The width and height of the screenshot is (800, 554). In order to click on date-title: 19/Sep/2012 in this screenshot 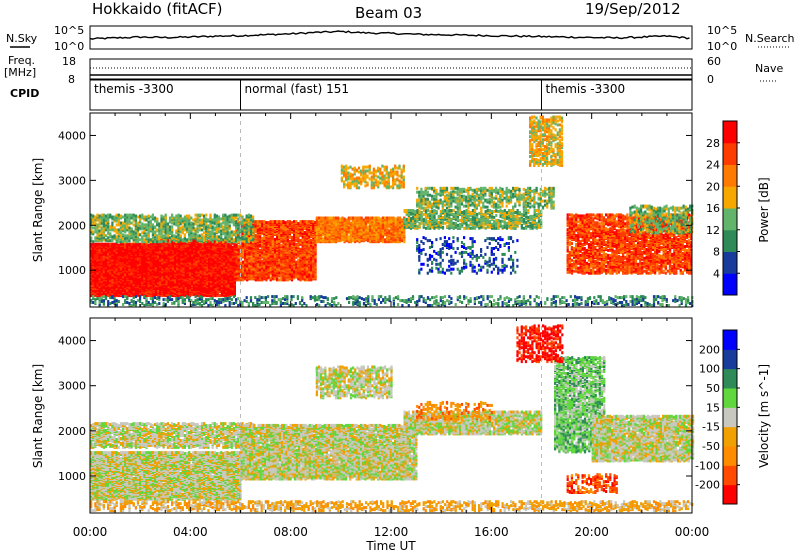, I will do `click(633, 9)`.